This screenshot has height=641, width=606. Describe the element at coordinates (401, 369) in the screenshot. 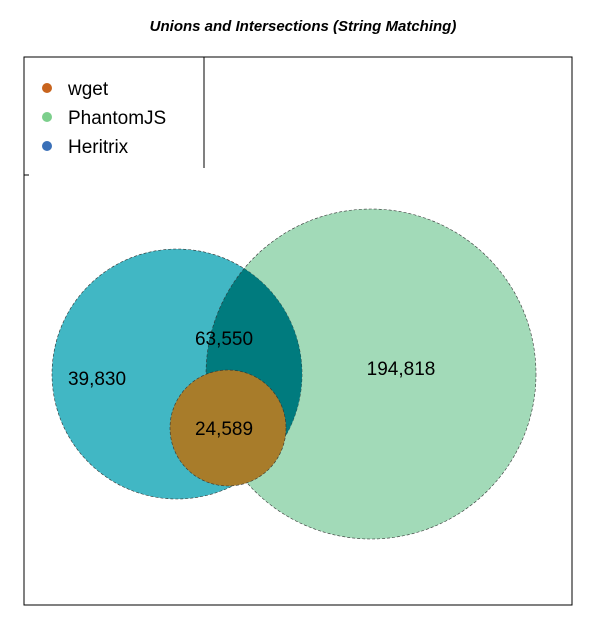

I see `phantomjs-only-count: 194,818` at that location.